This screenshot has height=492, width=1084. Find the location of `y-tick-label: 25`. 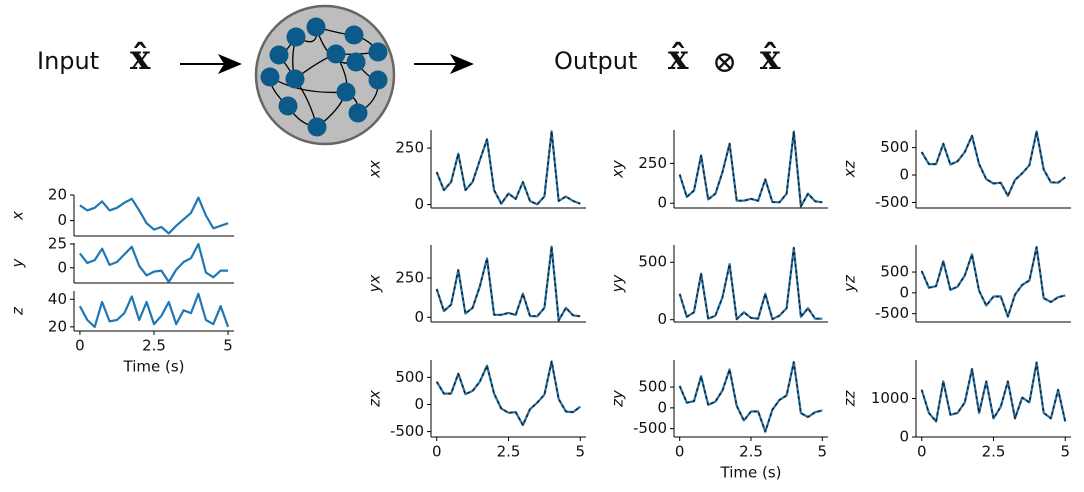

y-tick-label: 25 is located at coordinates (57, 243).